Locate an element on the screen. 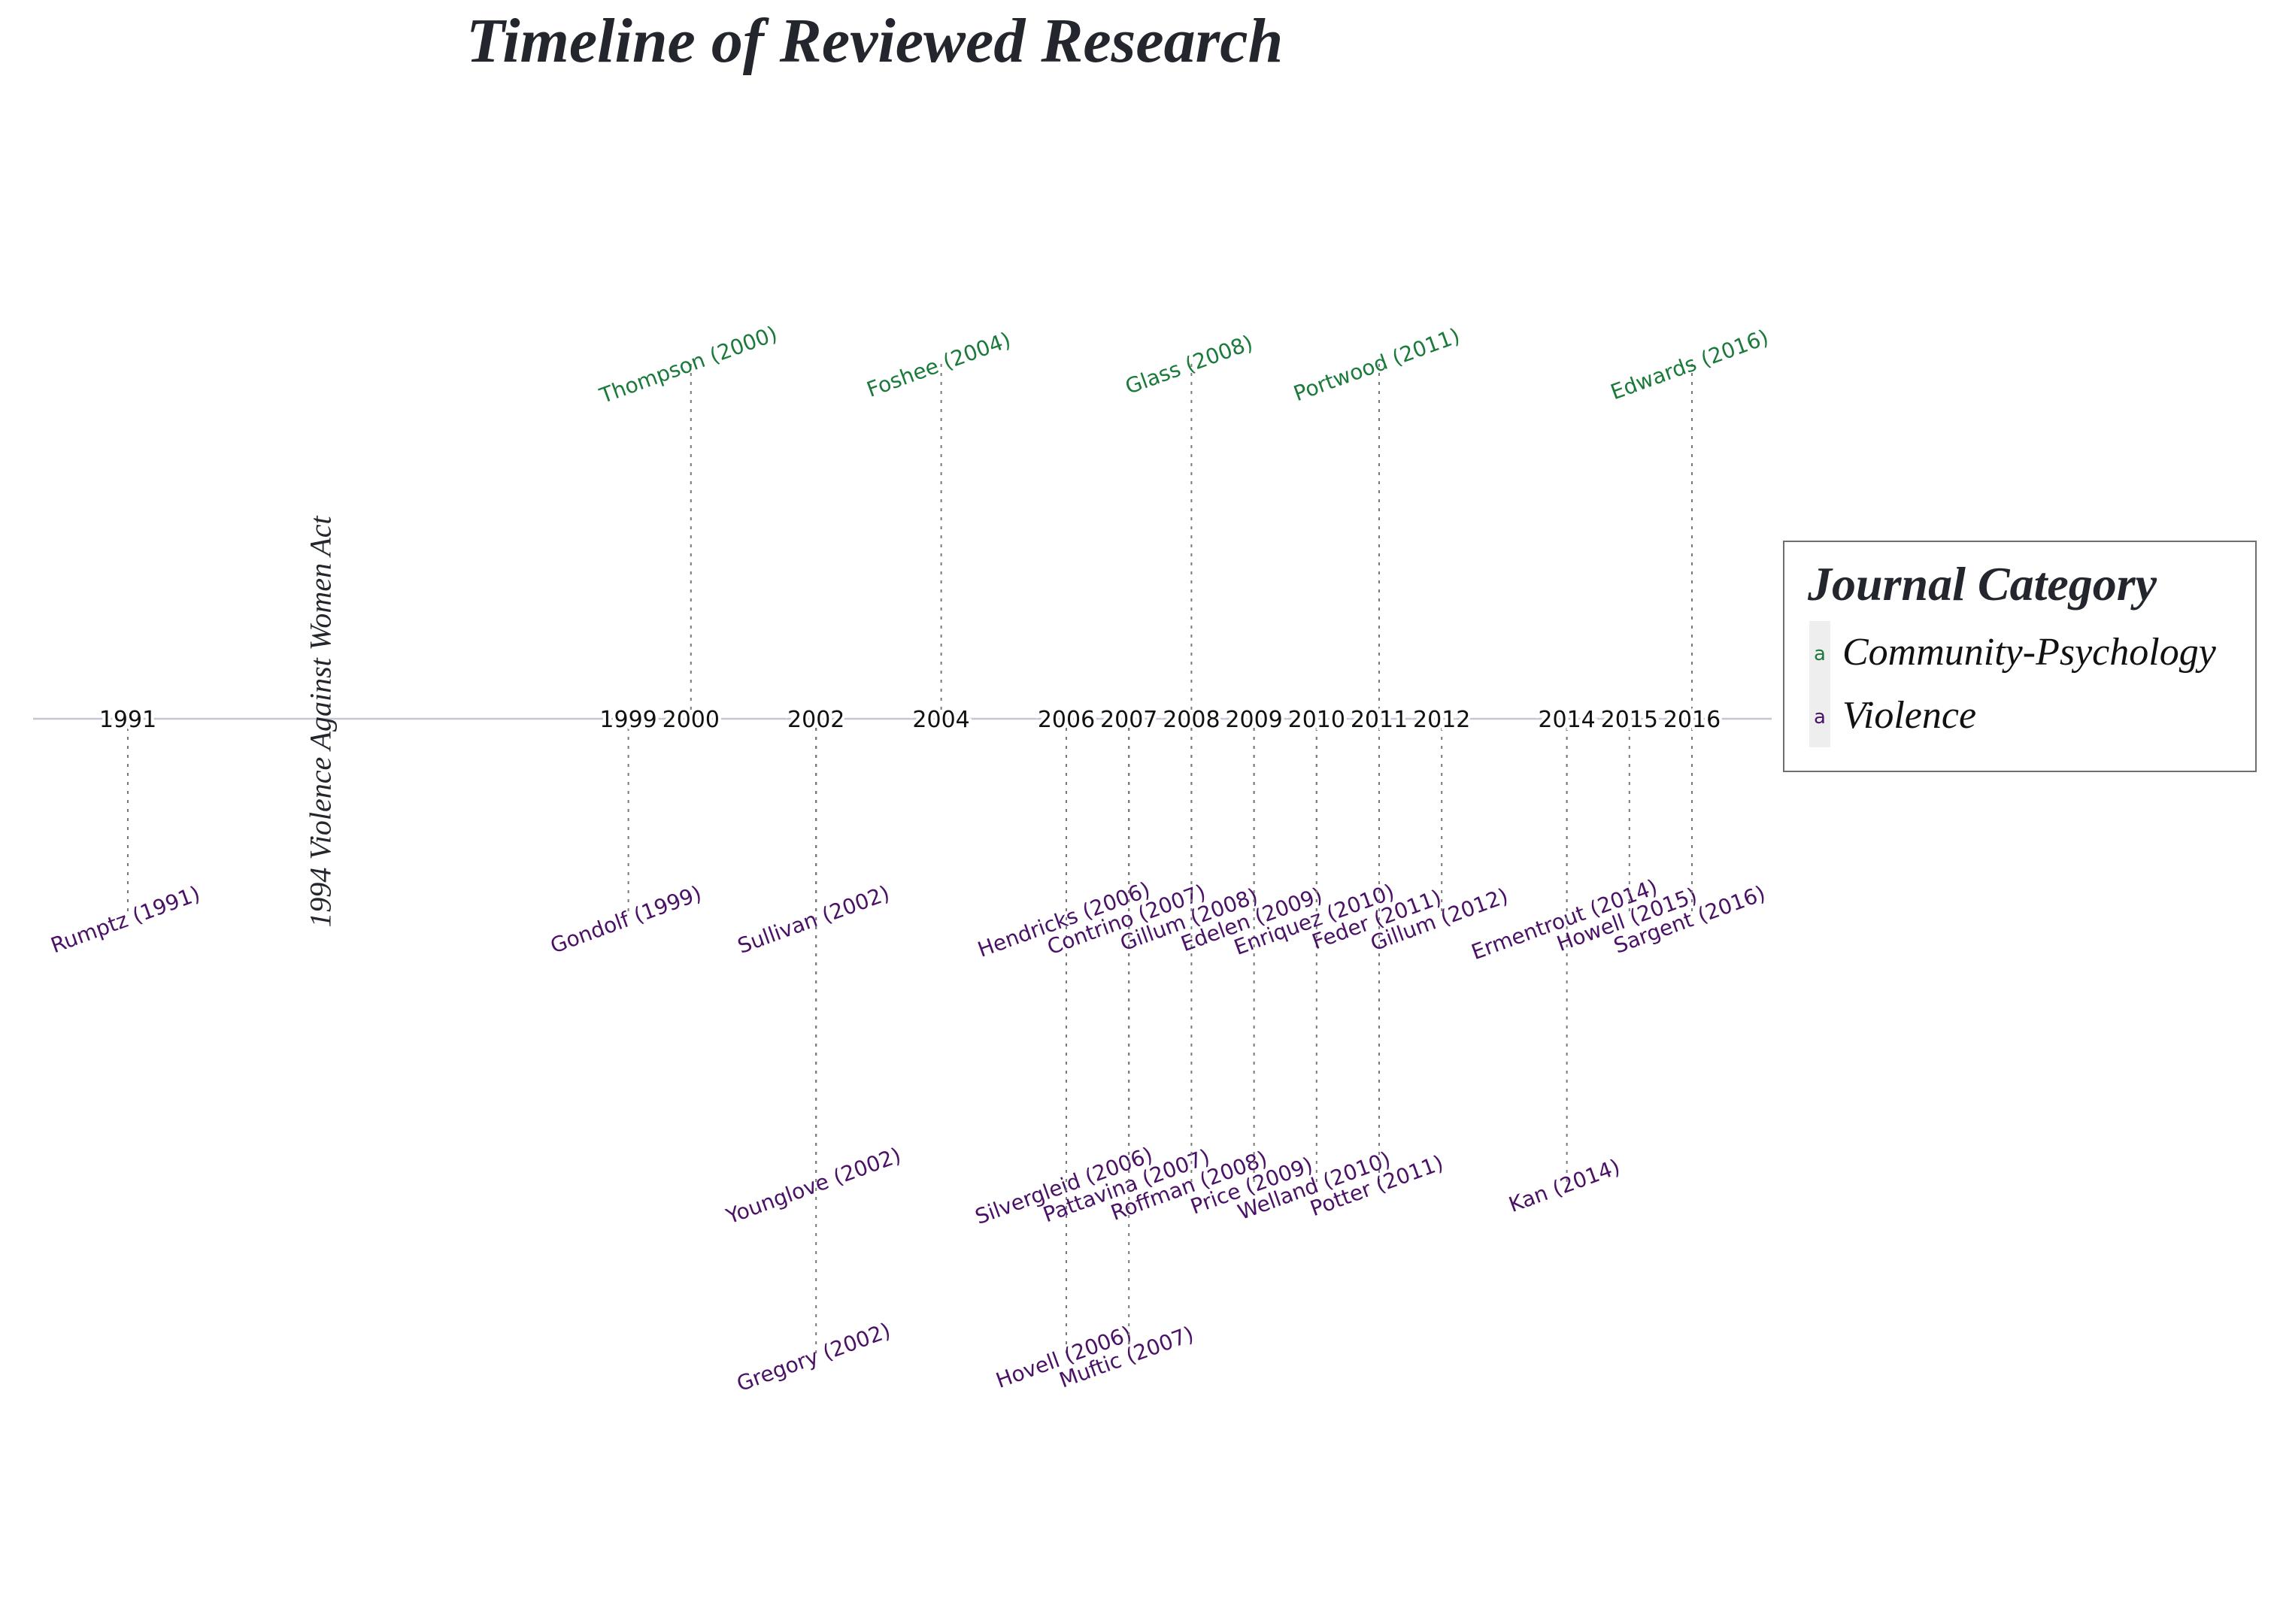 The image size is (2274, 1624). legend-item-label: Community-Psychology is located at coordinates (2030, 652).